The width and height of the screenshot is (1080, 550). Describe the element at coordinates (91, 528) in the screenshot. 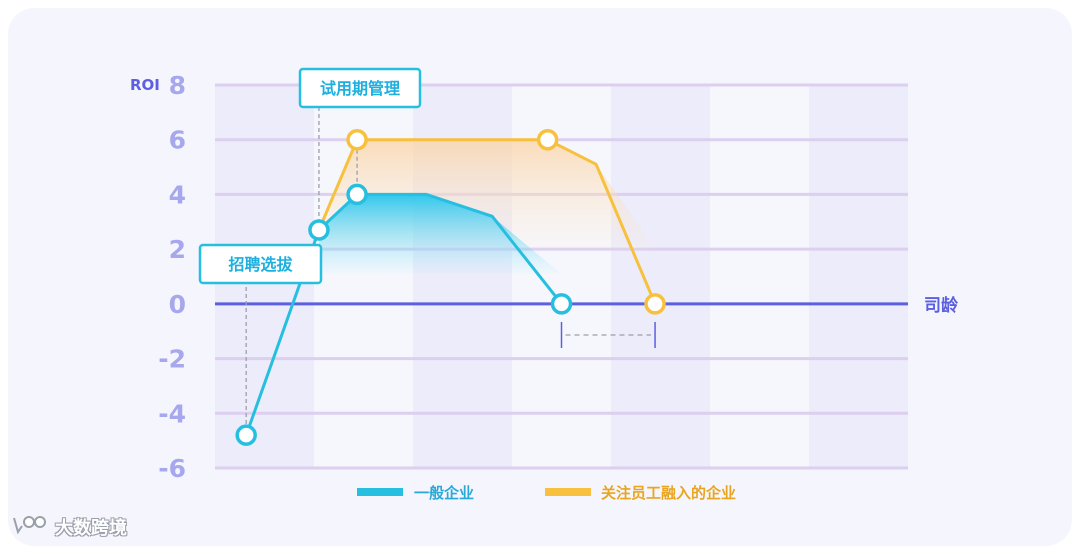

I see `watermark-text: 大数跨境` at that location.